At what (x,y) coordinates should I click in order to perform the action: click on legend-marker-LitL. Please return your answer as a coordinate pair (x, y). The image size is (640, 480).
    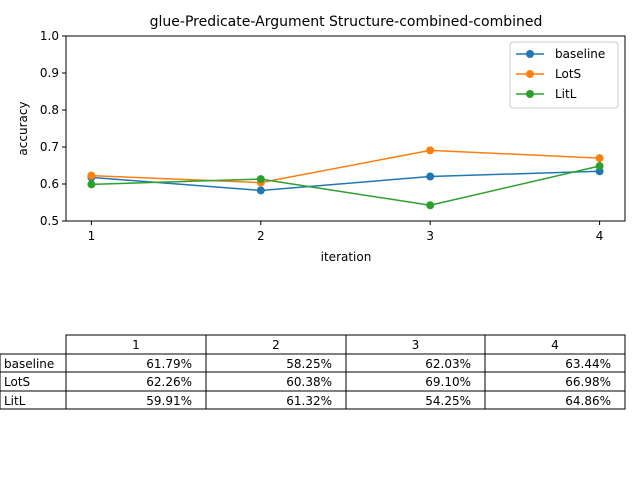
    Looking at the image, I should click on (530, 94).